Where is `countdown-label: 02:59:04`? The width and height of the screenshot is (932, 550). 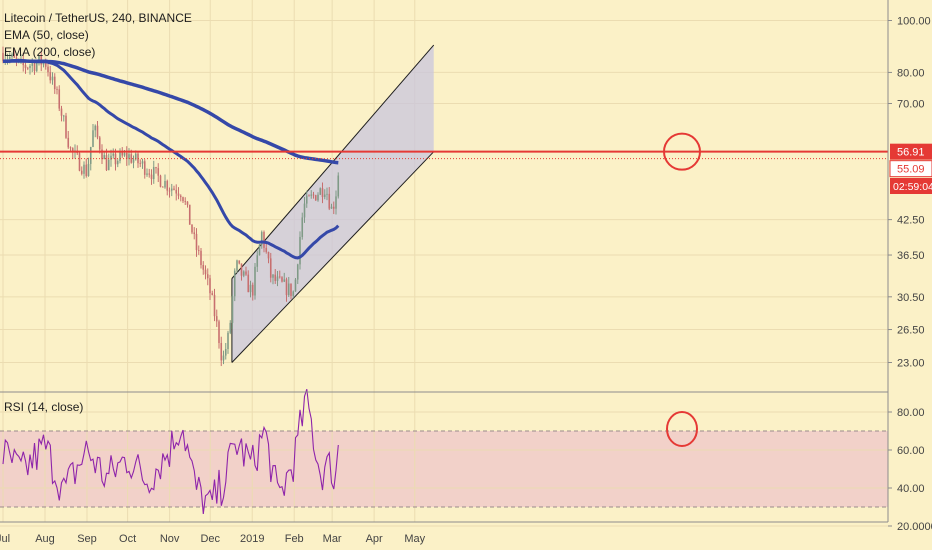
countdown-label: 02:59:04 is located at coordinates (912, 187).